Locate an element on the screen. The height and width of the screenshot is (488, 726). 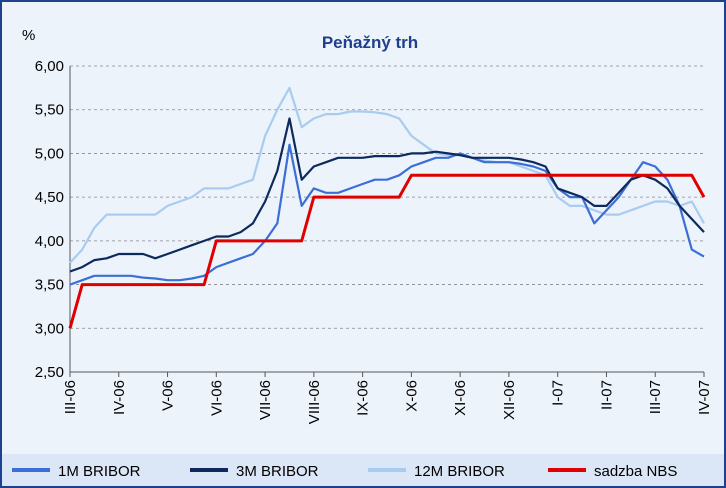
x-tick-label: X-06 is located at coordinates (411, 396).